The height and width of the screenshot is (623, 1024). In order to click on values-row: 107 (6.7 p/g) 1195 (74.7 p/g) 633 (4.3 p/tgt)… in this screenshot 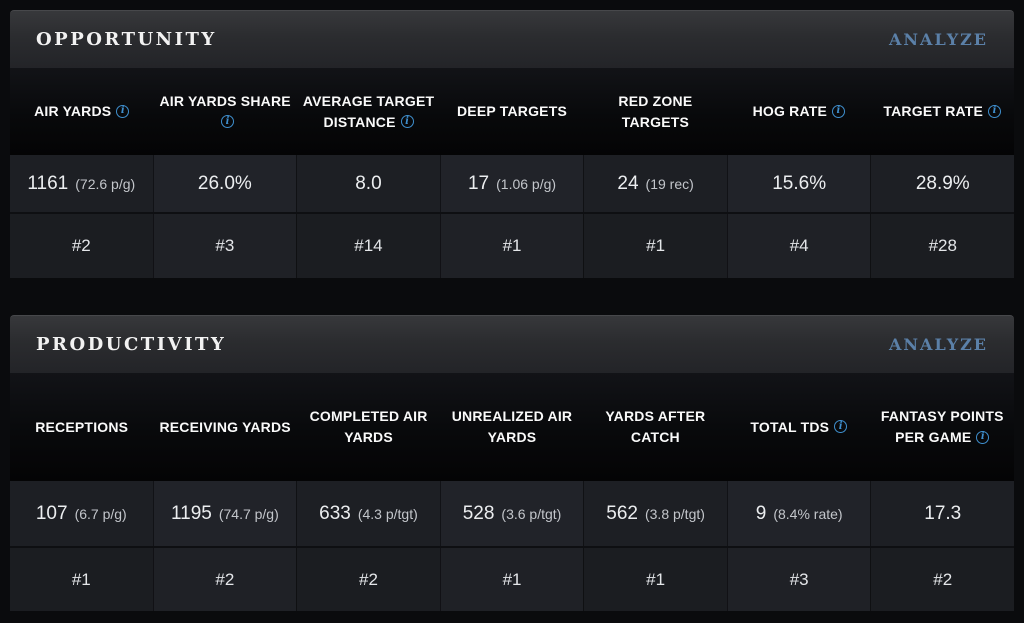, I will do `click(512, 513)`.